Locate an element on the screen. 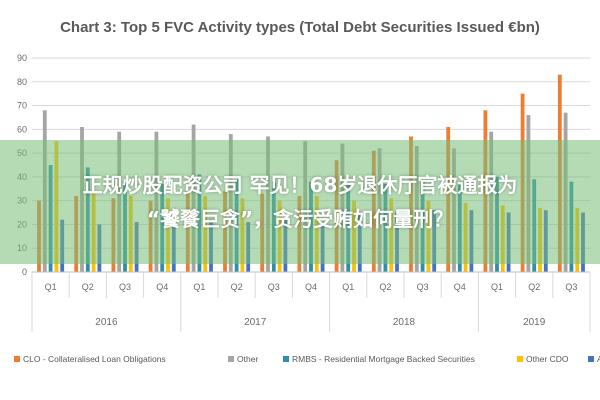 Image resolution: width=600 pixels, height=400 pixels. year-group-label: 2016 is located at coordinates (106, 322).